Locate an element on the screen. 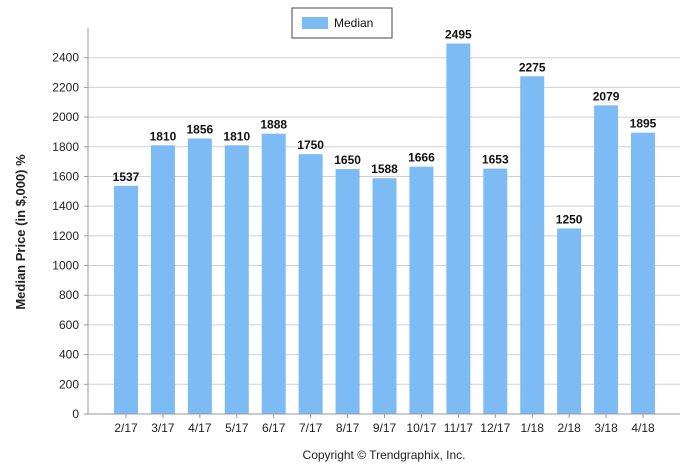  data-label: 1653 is located at coordinates (495, 160).